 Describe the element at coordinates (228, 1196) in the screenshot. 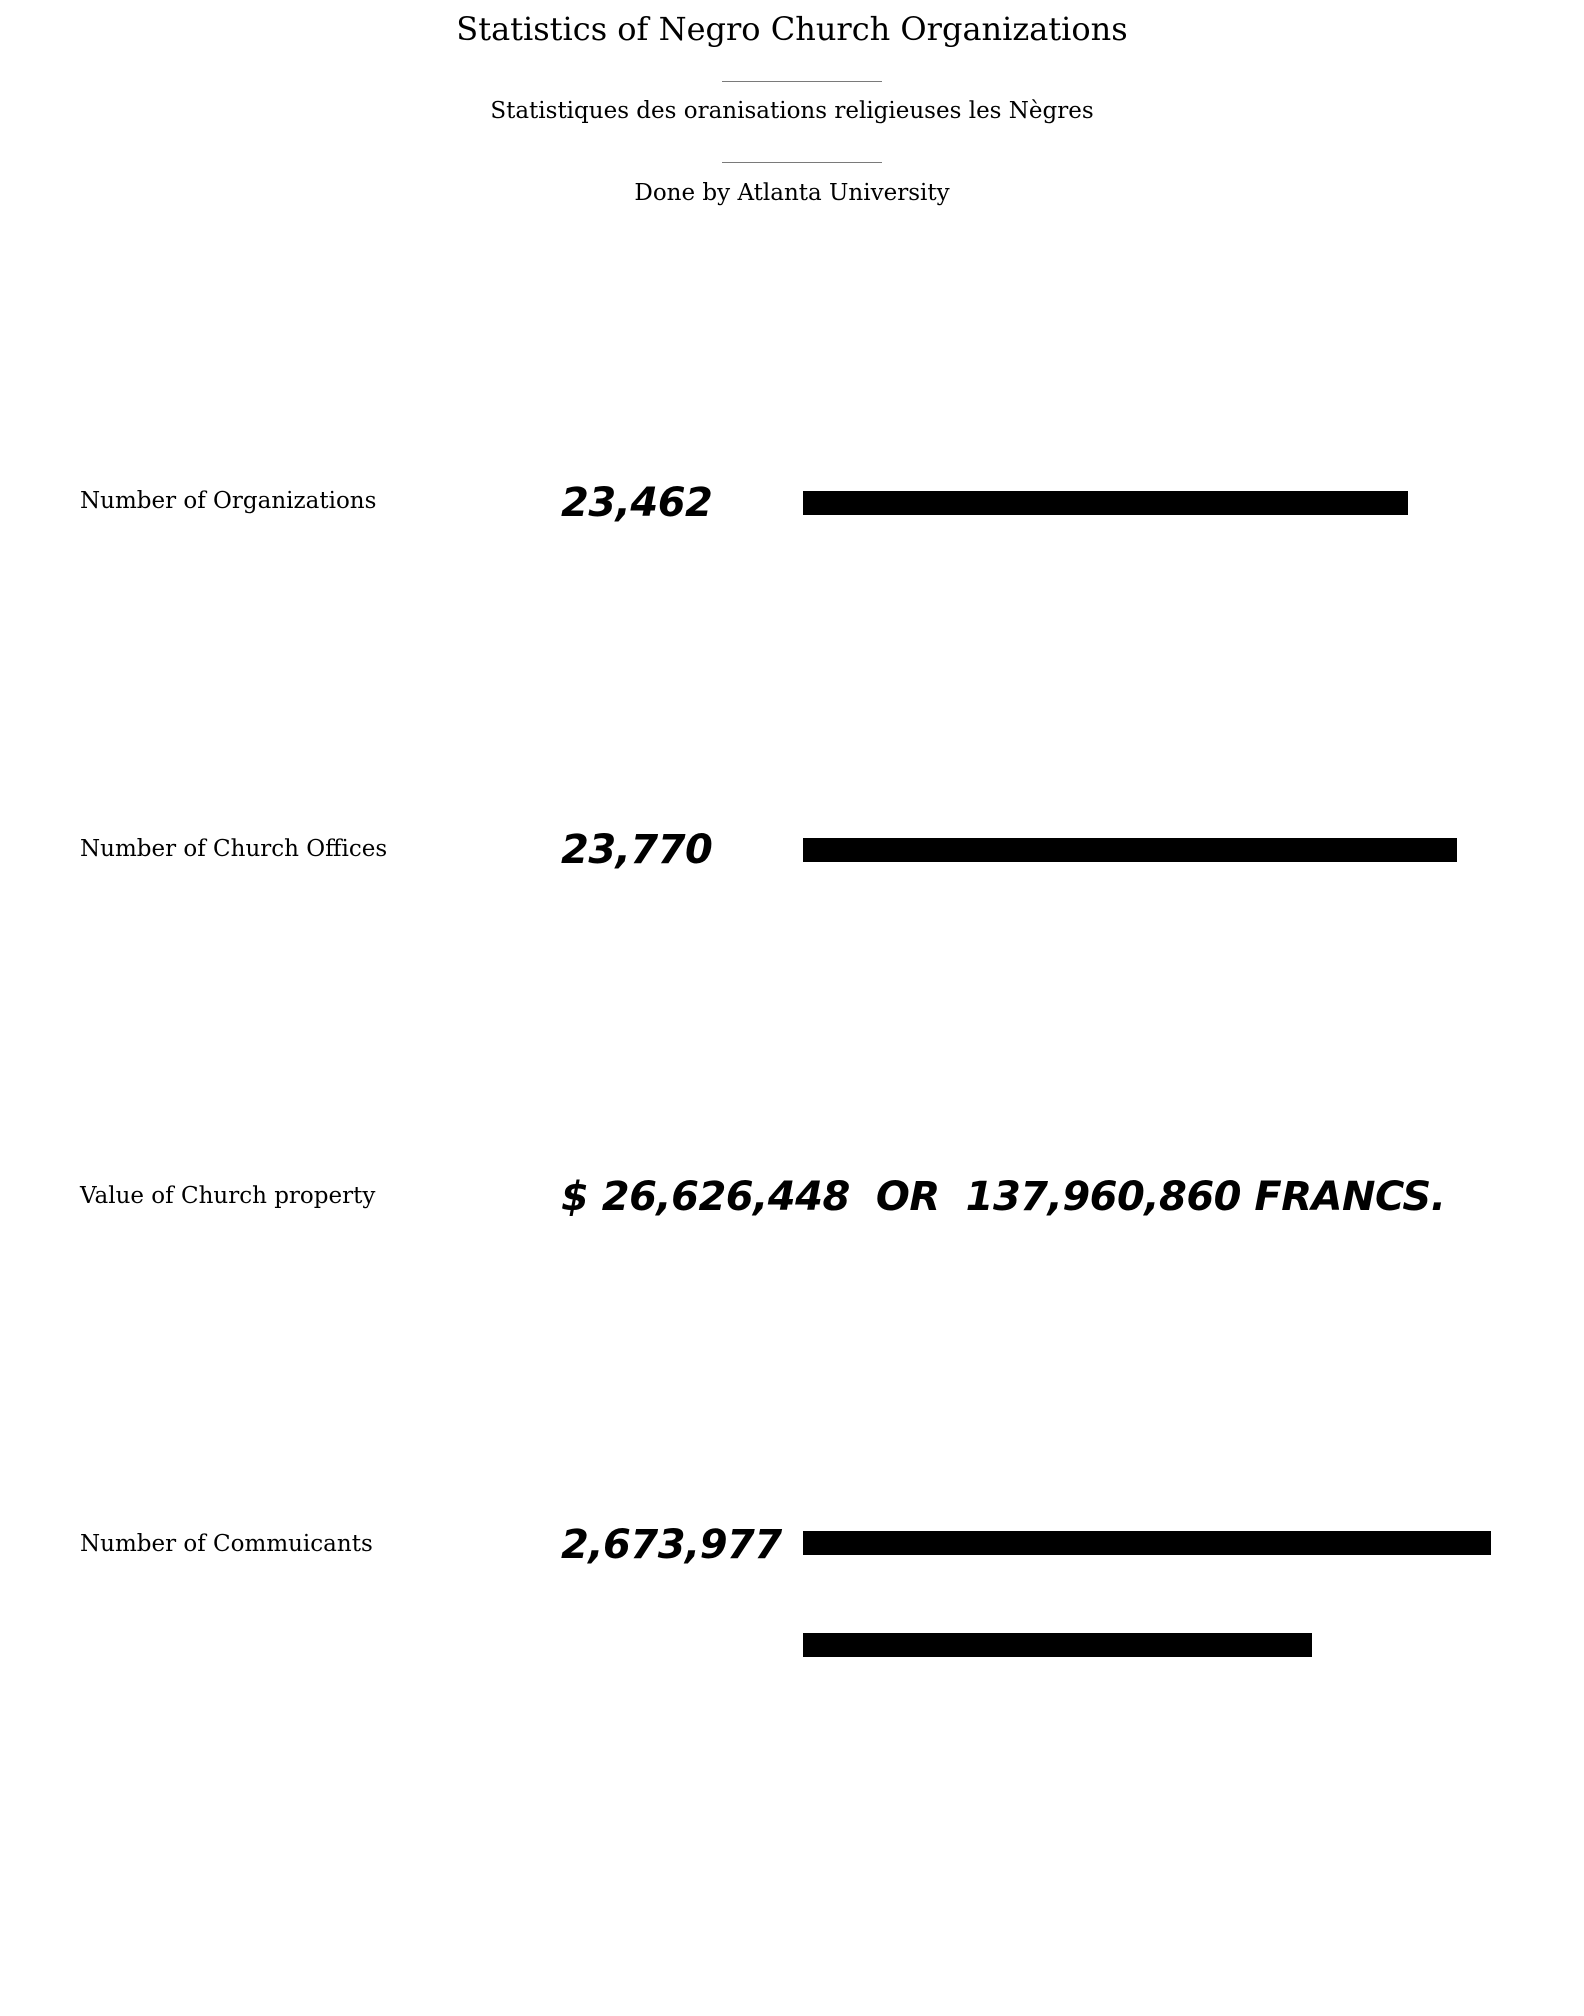

I see `row-label-church-property: Value of Church property` at that location.